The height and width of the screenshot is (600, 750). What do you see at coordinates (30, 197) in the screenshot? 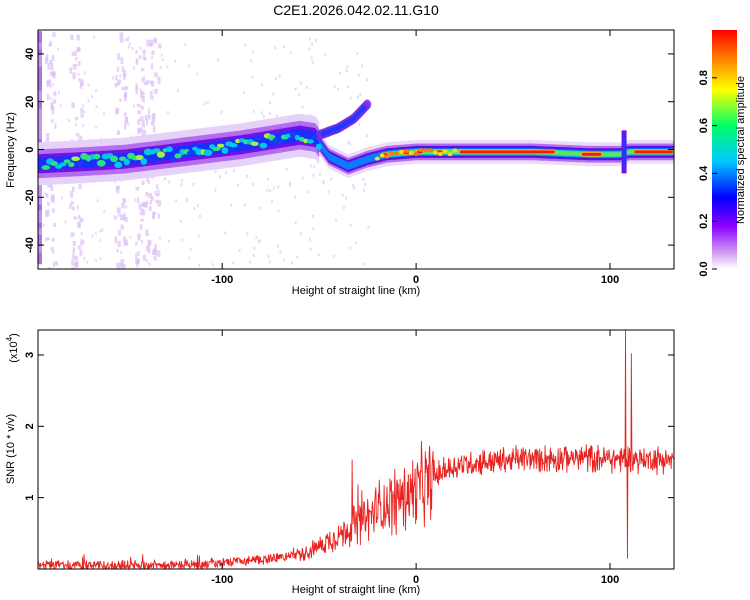
I see `spectrogram-y-tick-label: -20` at bounding box center [30, 197].